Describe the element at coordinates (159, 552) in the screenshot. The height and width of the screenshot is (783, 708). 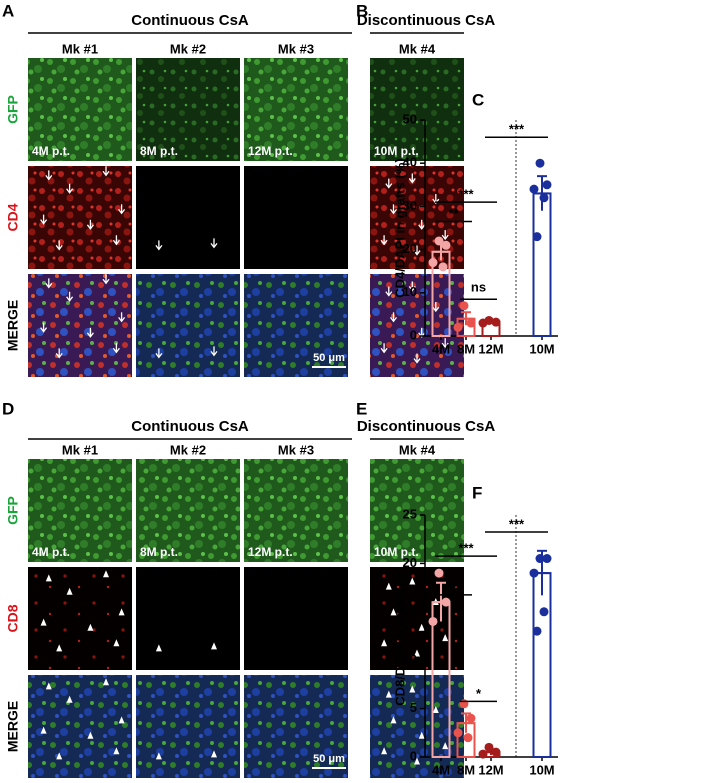
I see `time-label: 8M p.t.` at that location.